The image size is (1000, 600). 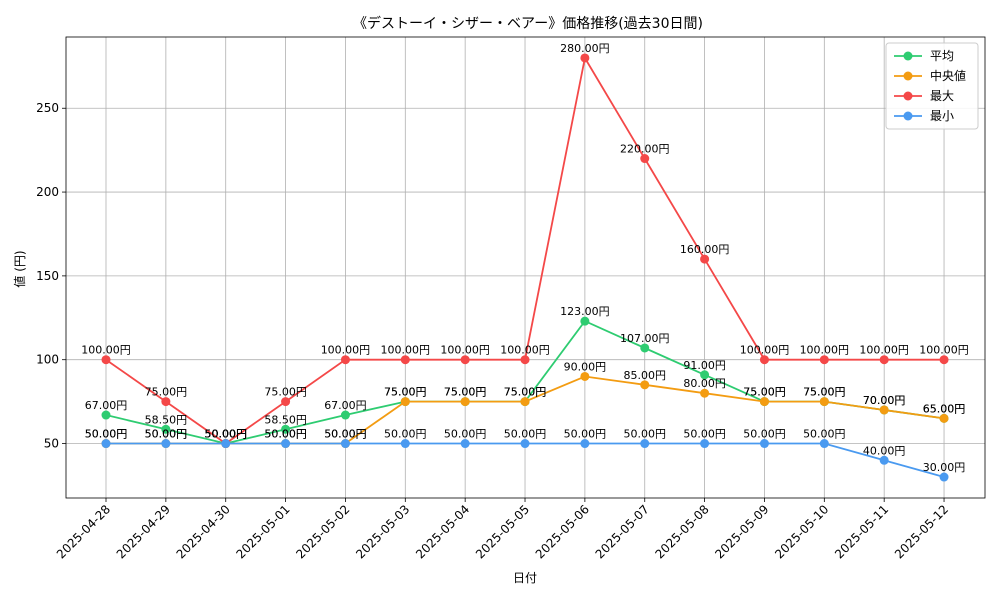 What do you see at coordinates (704, 365) in the screenshot?
I see `data-label: 91.00円` at bounding box center [704, 365].